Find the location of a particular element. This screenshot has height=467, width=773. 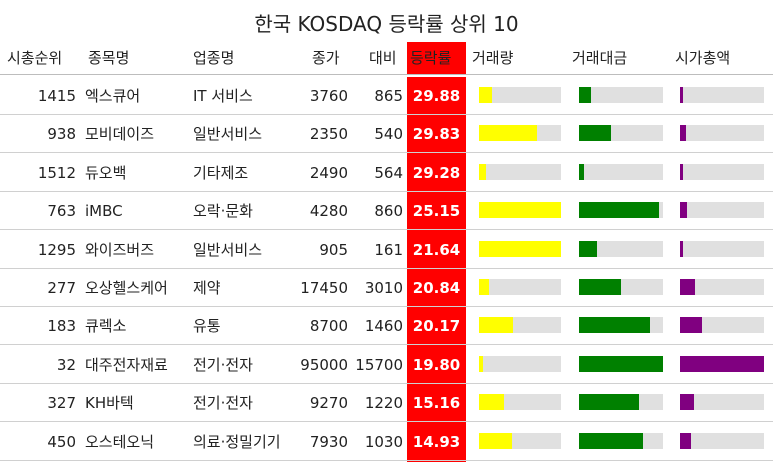

rate-column-header-bg is located at coordinates (436, 58).